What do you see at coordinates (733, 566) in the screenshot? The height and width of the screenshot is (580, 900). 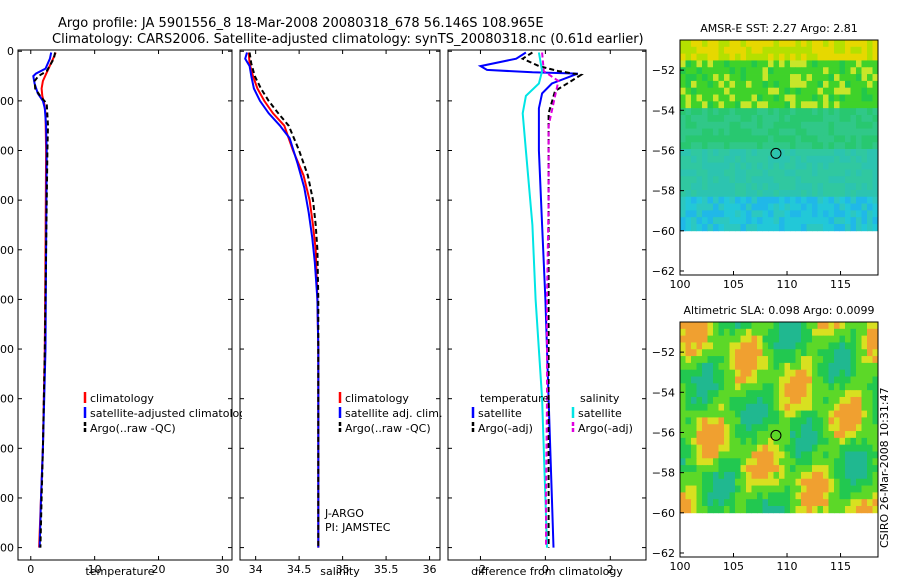 I see `sla-xtick-label: 105` at bounding box center [733, 566].